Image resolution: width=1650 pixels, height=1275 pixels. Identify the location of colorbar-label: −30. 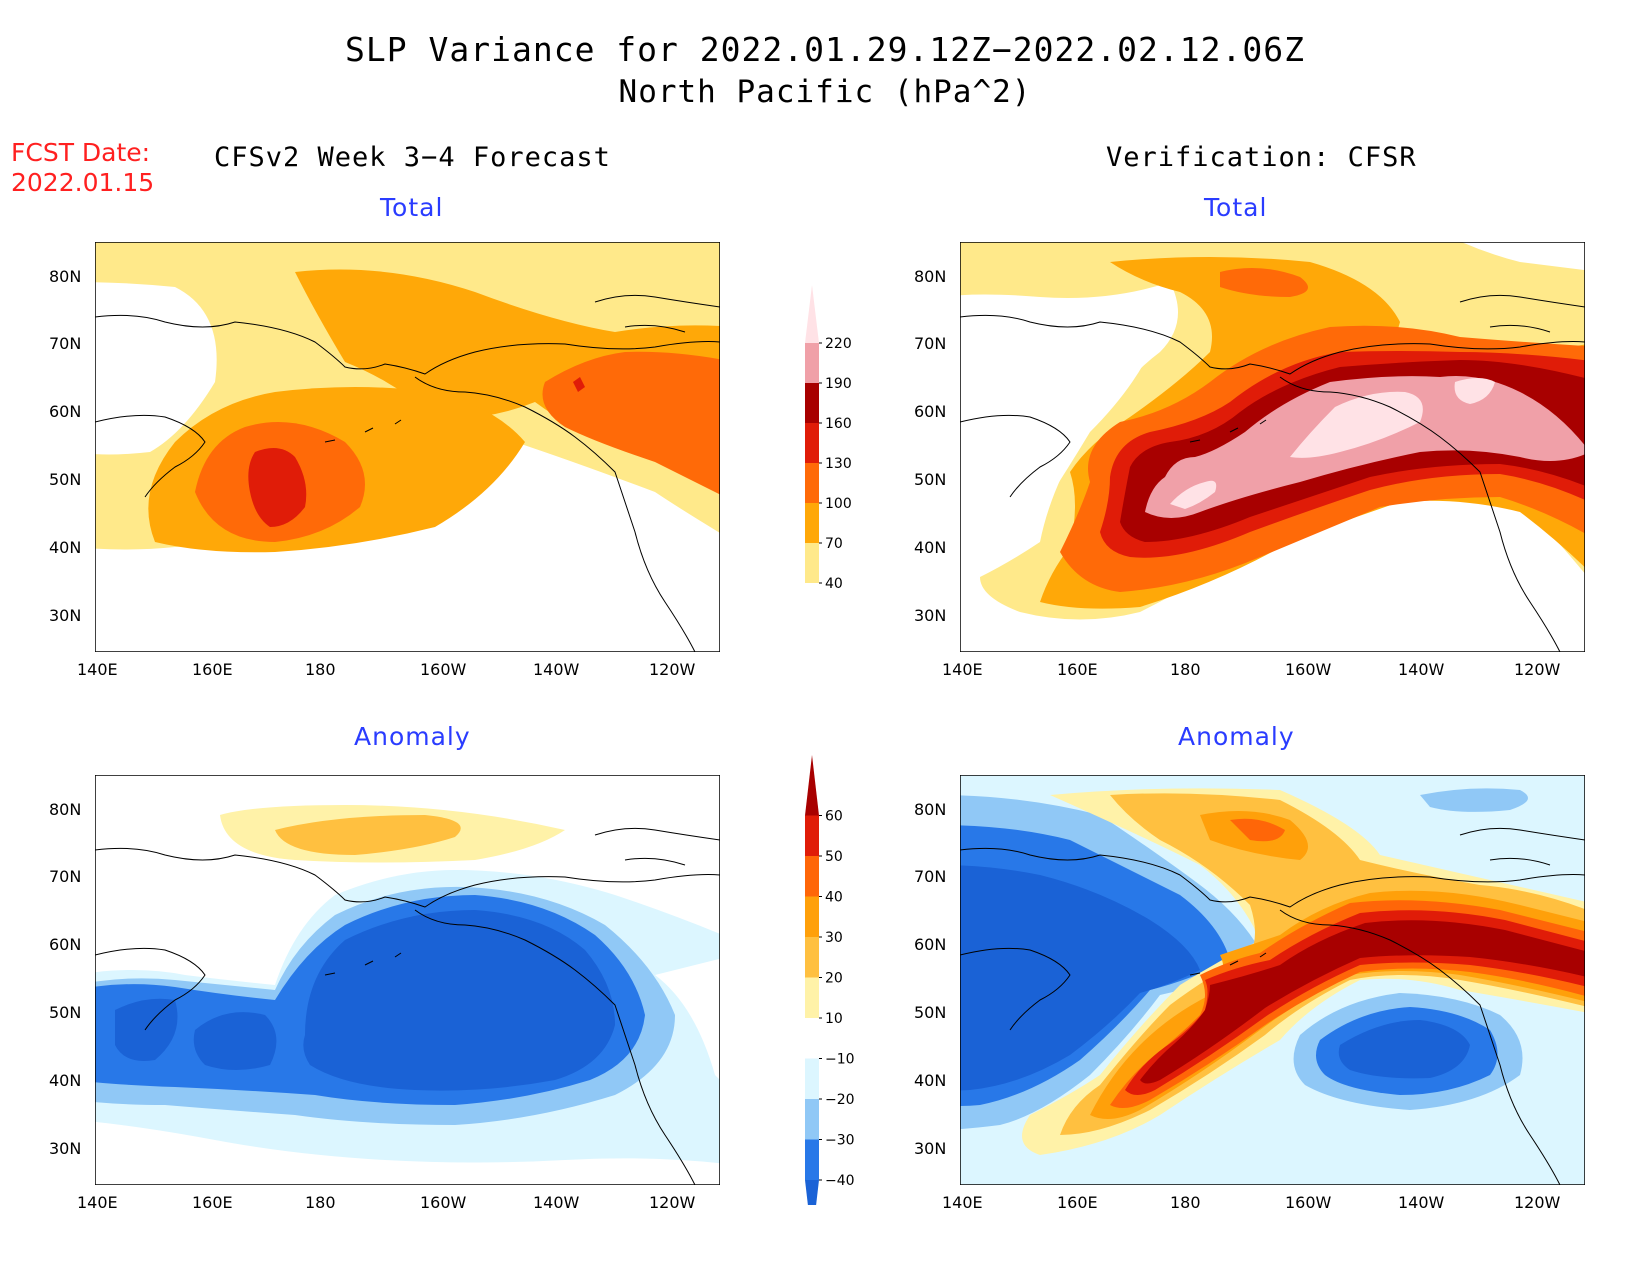
(840, 1141).